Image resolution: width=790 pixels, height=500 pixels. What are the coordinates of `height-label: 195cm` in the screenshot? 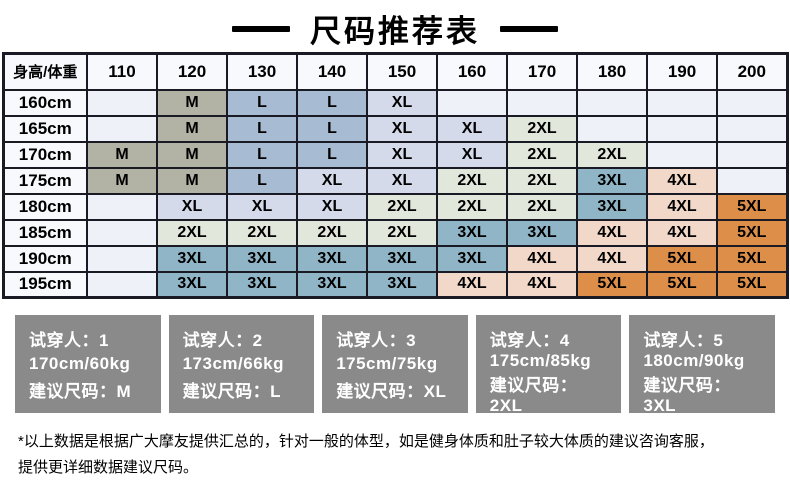 It's located at (45, 284).